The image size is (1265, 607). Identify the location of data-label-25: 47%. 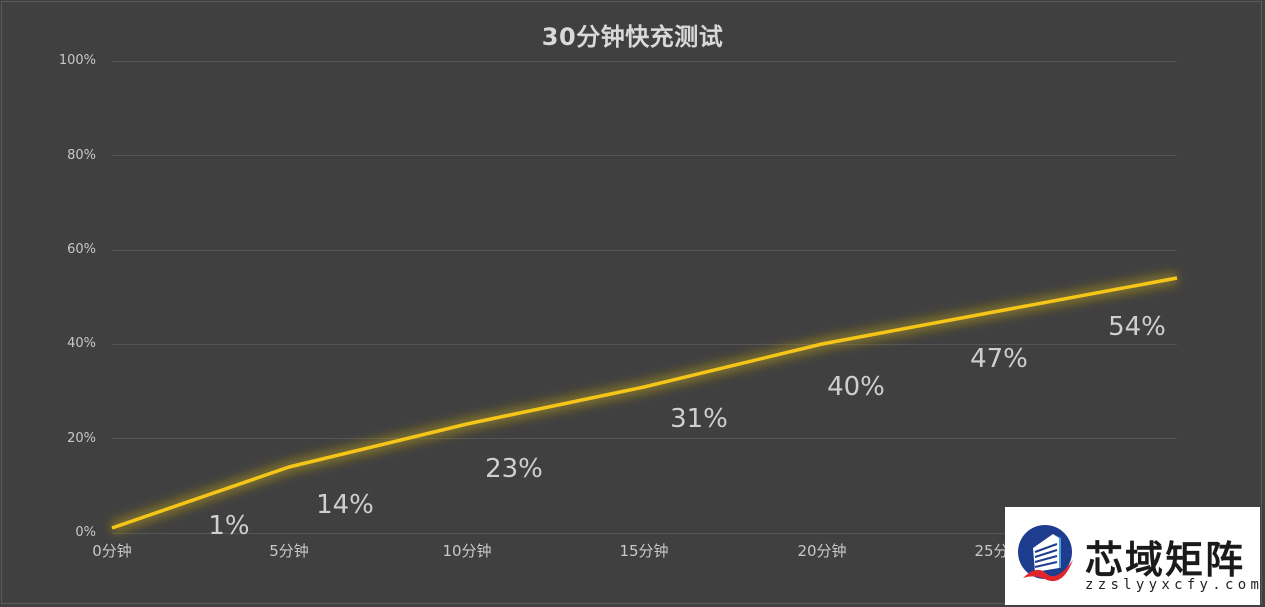
(999, 359).